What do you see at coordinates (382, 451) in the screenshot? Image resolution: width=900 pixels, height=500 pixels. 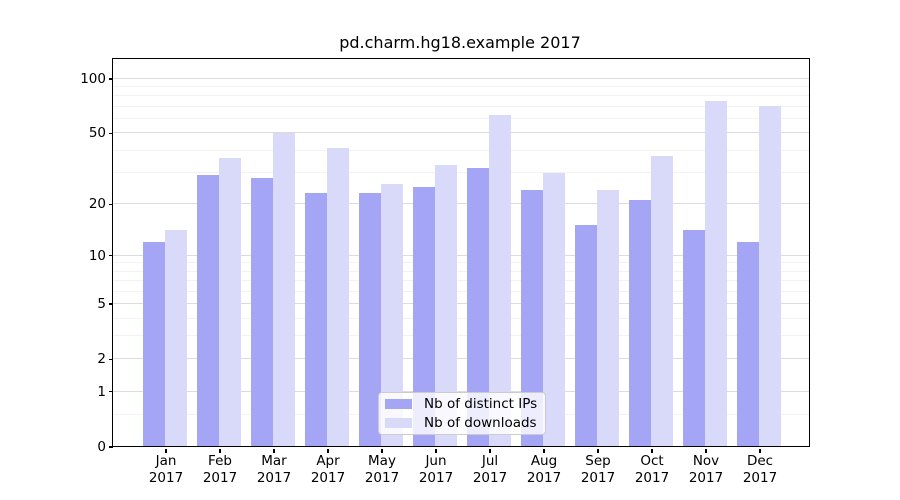 I see `x-tick-mark-may` at bounding box center [382, 451].